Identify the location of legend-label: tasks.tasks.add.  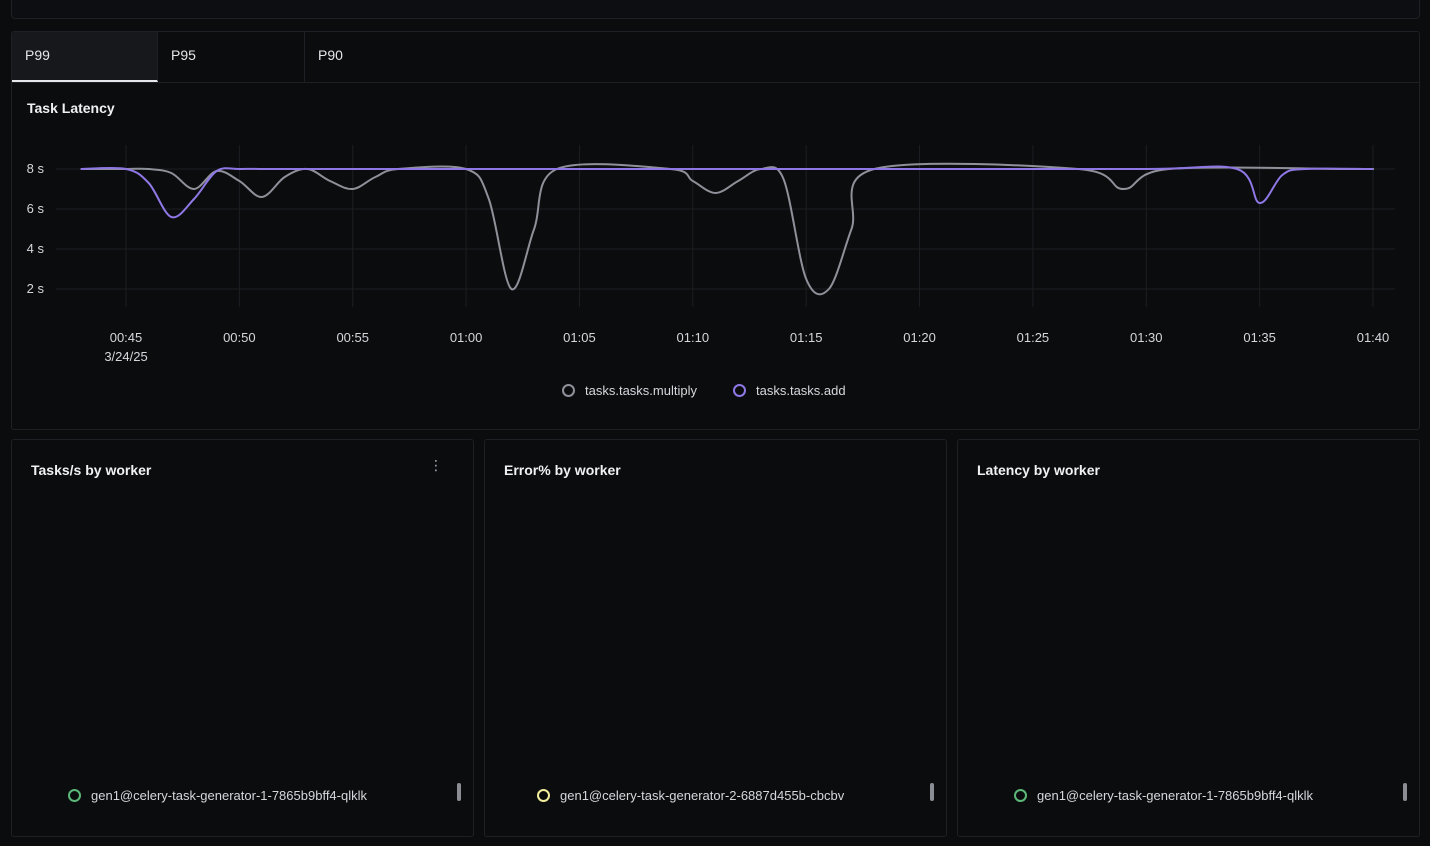
(801, 390).